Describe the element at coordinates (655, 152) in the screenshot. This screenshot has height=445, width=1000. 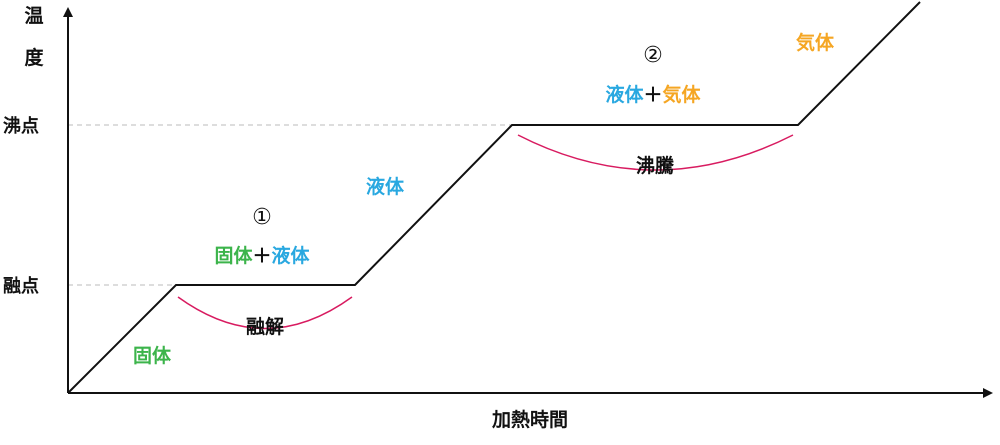
I see `boiling-brace` at that location.